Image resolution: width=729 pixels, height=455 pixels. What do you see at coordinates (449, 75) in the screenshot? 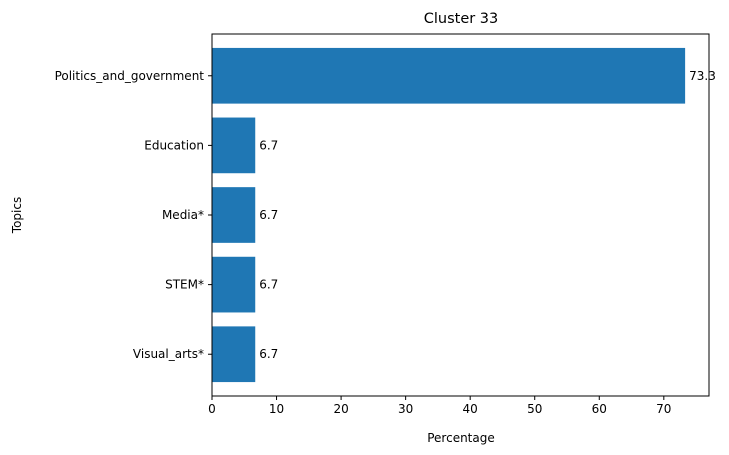
I see `bar-politics-and-government` at bounding box center [449, 75].